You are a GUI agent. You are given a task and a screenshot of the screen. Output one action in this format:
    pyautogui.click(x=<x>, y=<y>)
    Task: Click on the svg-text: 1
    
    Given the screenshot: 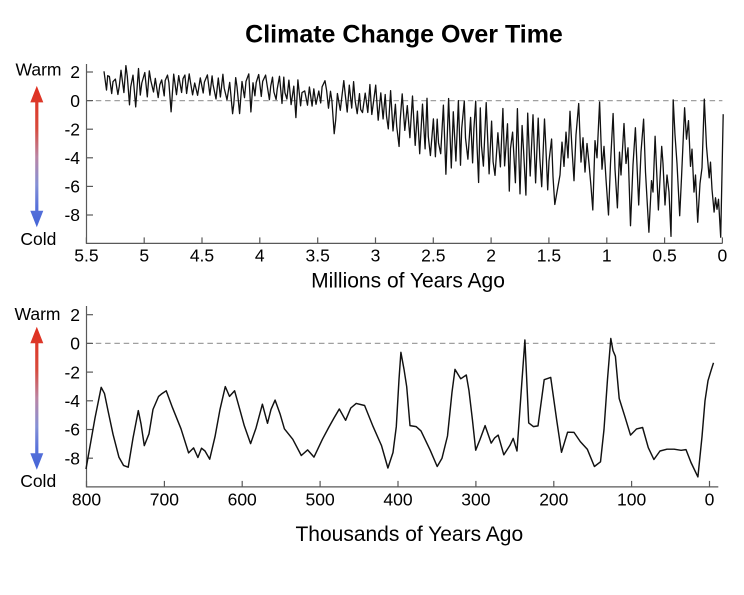 What is the action you would take?
    pyautogui.click(x=607, y=256)
    